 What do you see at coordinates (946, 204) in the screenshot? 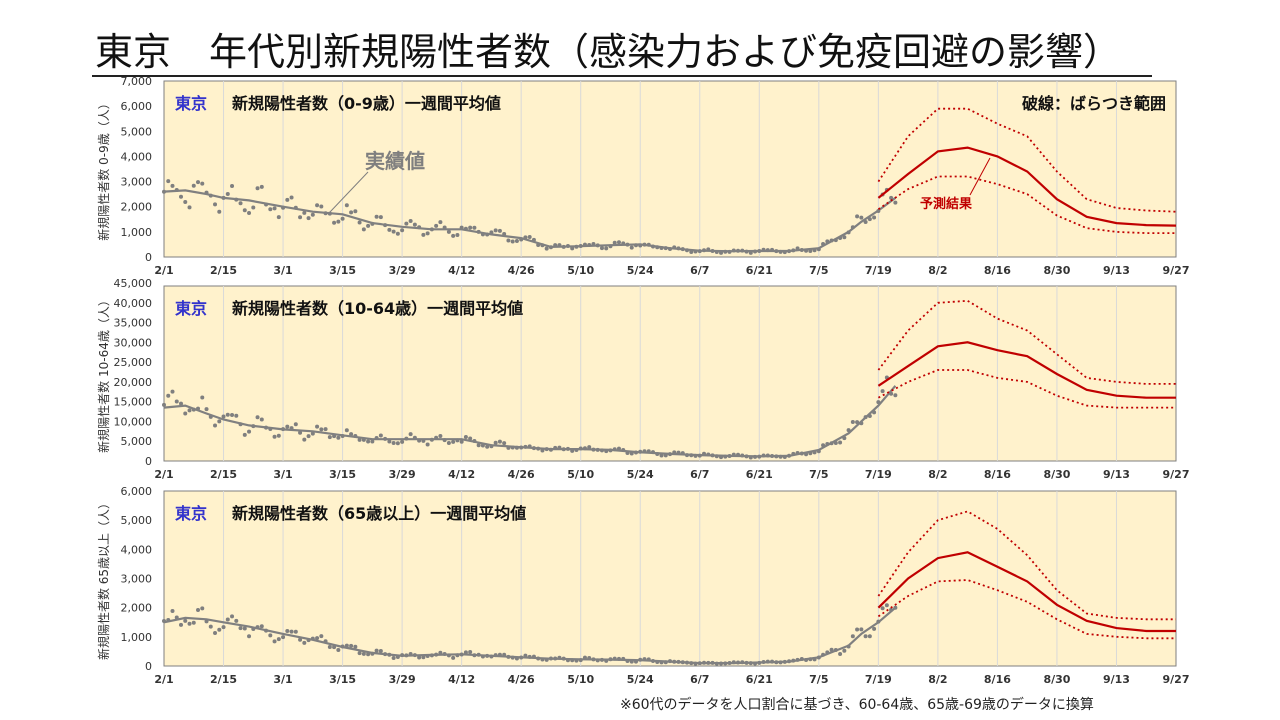
I see `annotation-forecast: 予測結果` at bounding box center [946, 204].